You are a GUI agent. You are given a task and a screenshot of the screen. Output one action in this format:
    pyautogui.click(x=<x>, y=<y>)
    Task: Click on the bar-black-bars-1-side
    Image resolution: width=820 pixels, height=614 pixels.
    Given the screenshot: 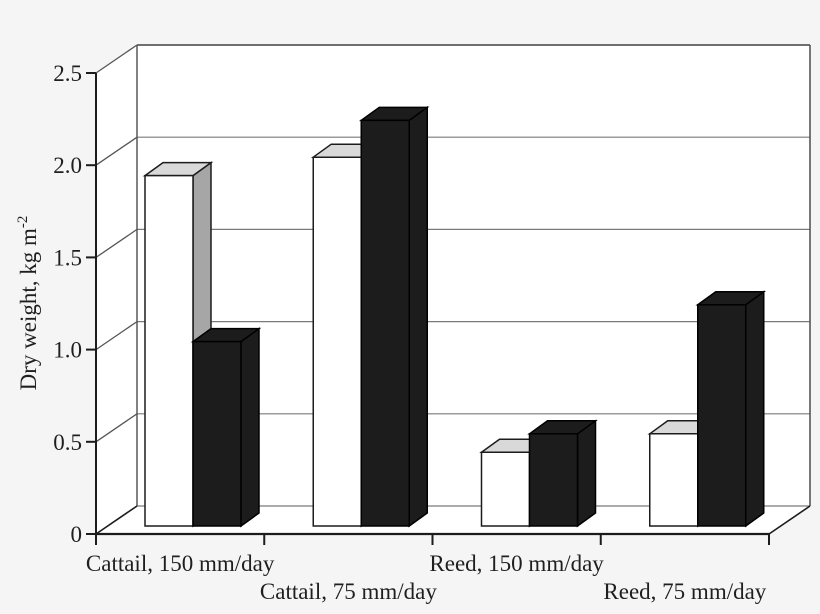 What is the action you would take?
    pyautogui.click(x=418, y=316)
    